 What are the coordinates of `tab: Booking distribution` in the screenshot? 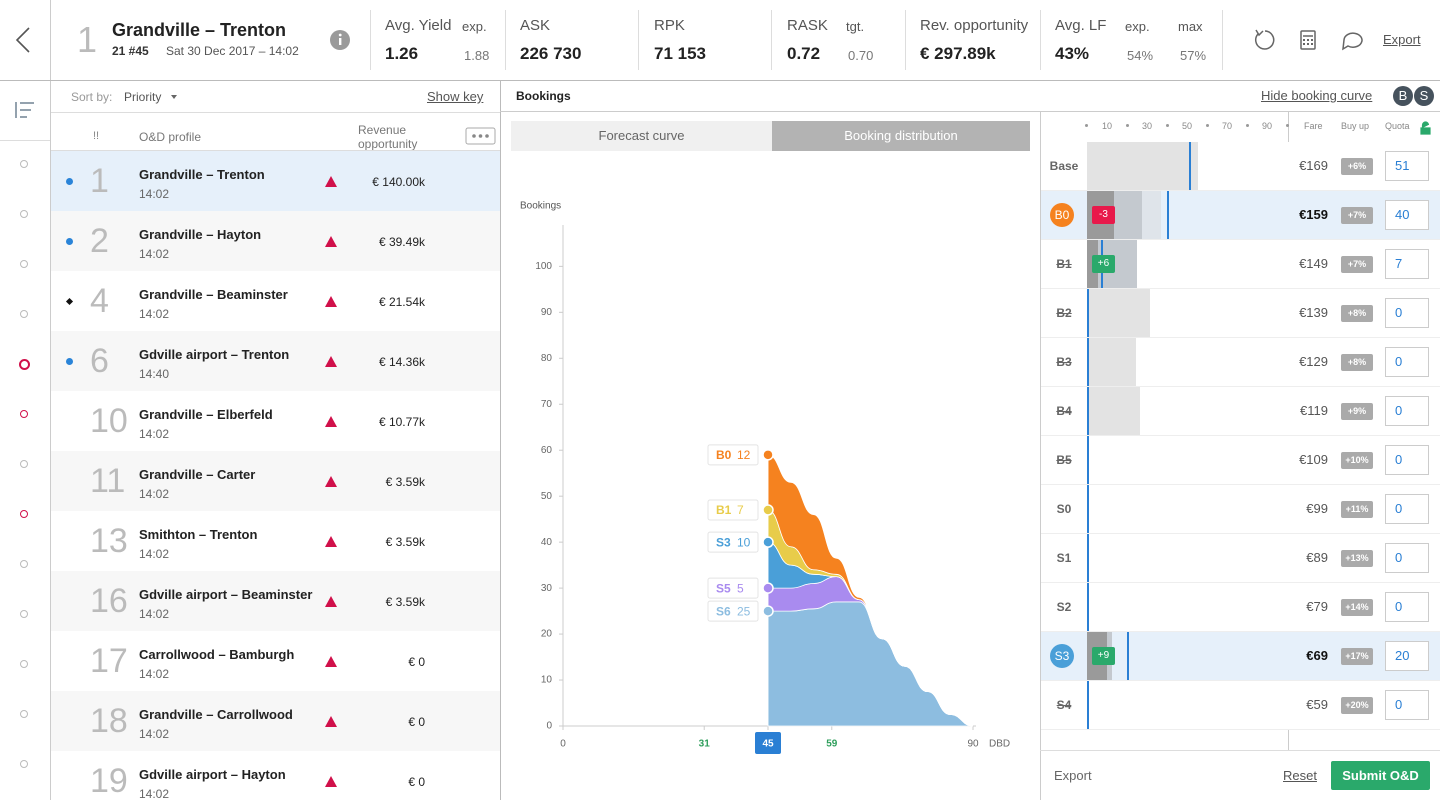 It's located at (901, 136).